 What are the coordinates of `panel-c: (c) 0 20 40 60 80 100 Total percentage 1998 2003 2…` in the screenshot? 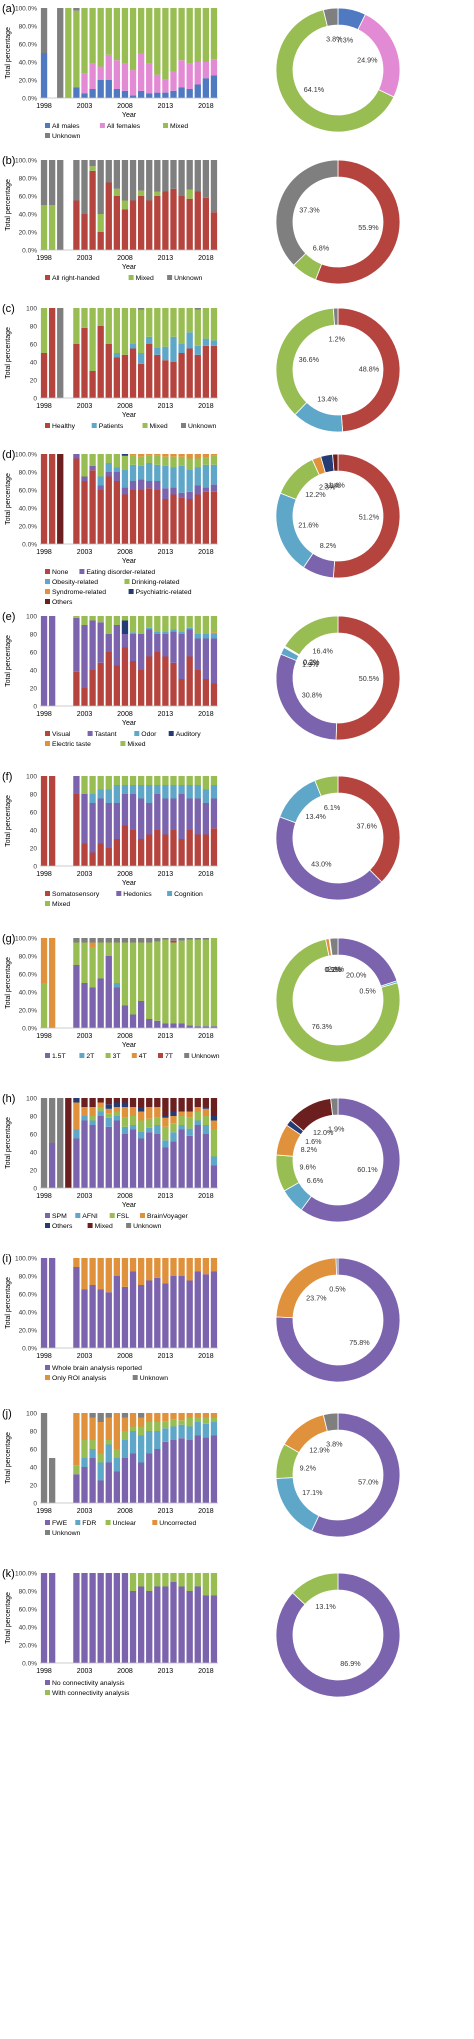 It's located at (201, 368).